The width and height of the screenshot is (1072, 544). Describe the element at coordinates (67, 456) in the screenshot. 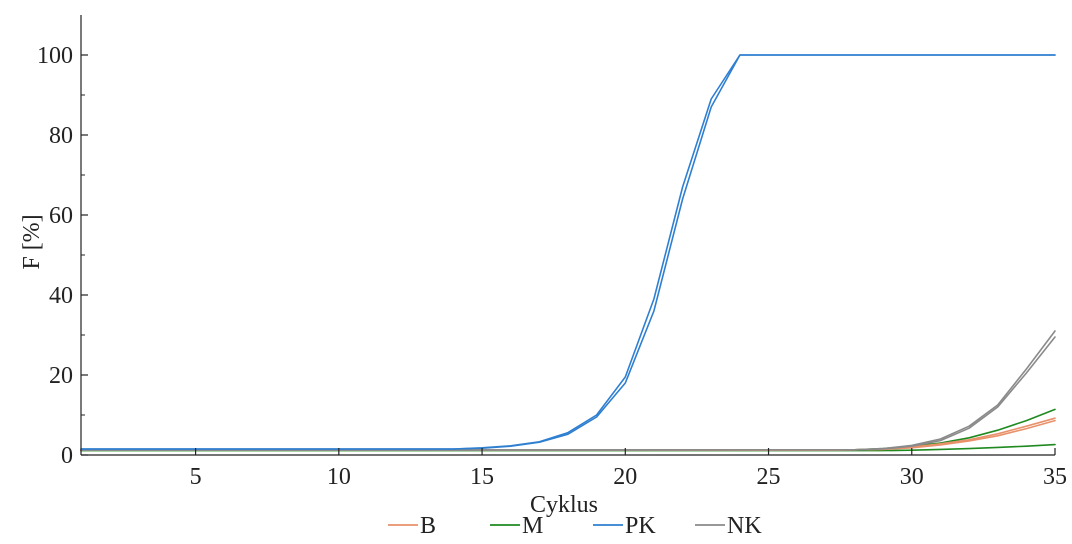

I see `y-tick-label: 0` at that location.